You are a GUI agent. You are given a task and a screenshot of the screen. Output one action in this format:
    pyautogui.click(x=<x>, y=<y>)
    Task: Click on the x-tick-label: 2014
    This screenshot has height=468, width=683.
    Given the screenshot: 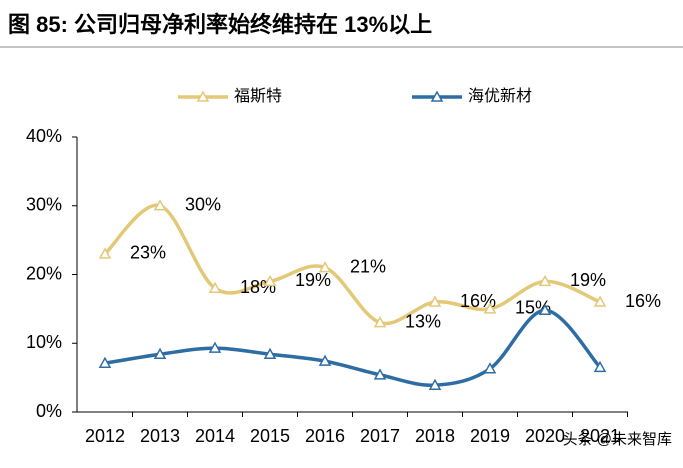 What is the action you would take?
    pyautogui.click(x=215, y=436)
    